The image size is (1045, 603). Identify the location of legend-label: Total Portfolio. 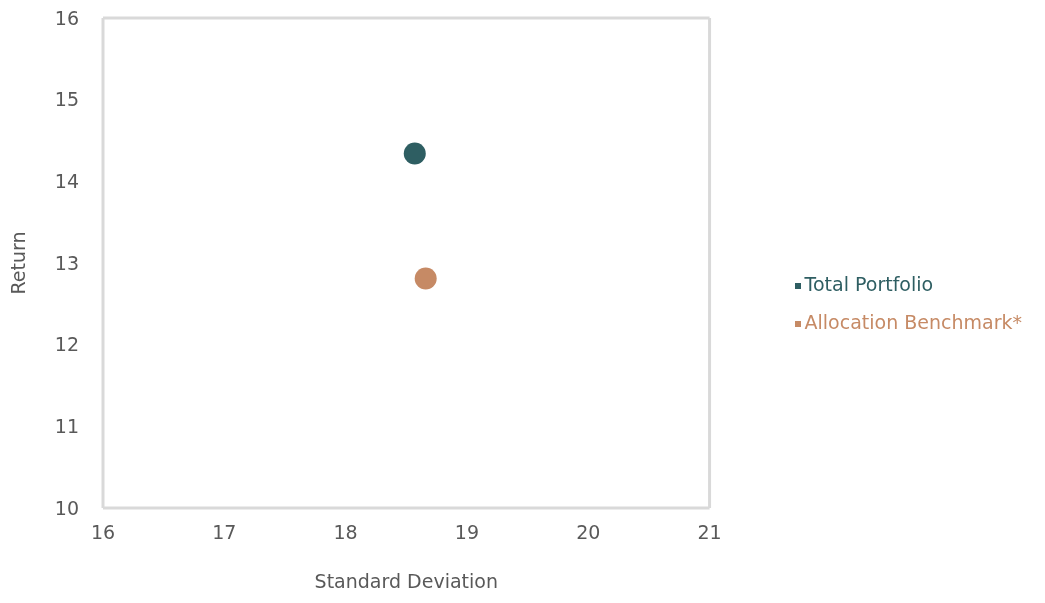
(869, 284).